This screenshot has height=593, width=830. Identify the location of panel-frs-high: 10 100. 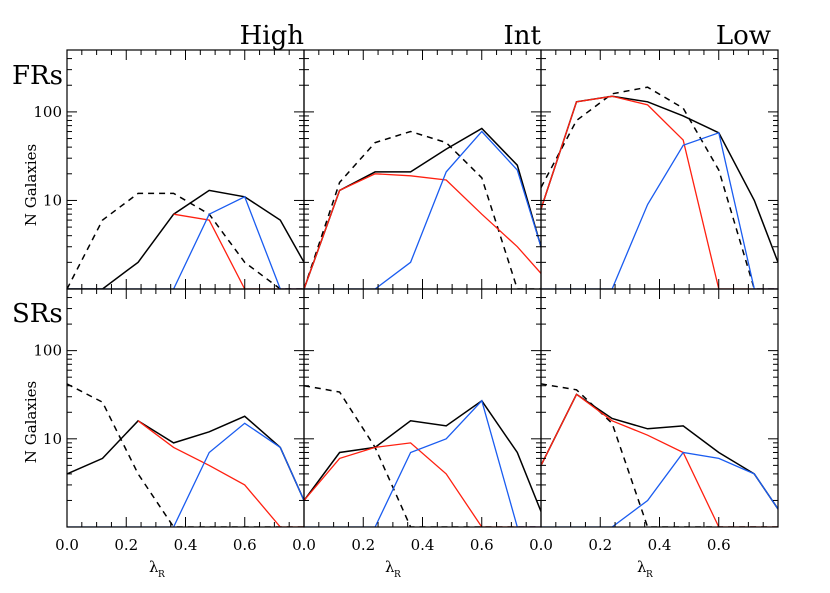
(169, 169).